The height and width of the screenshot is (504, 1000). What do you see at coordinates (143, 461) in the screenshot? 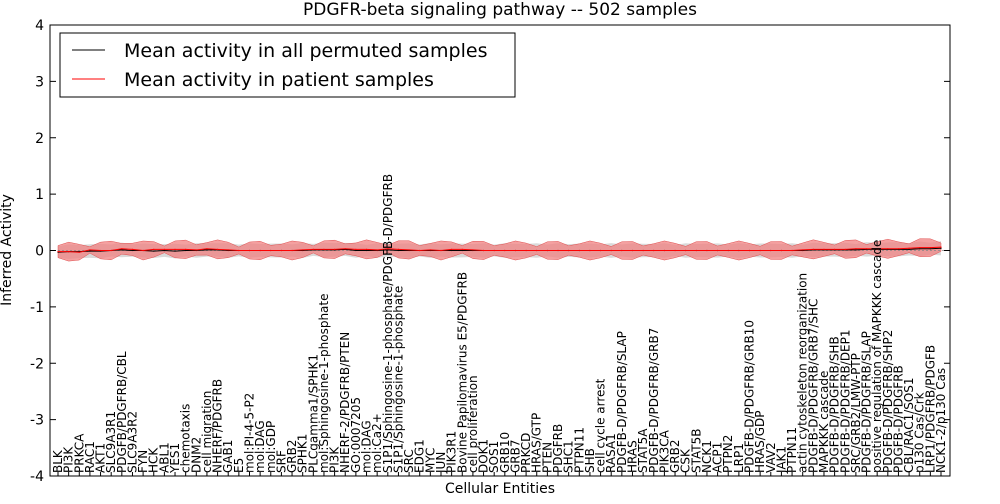
I see `x-tick-label: FYN` at bounding box center [143, 461].